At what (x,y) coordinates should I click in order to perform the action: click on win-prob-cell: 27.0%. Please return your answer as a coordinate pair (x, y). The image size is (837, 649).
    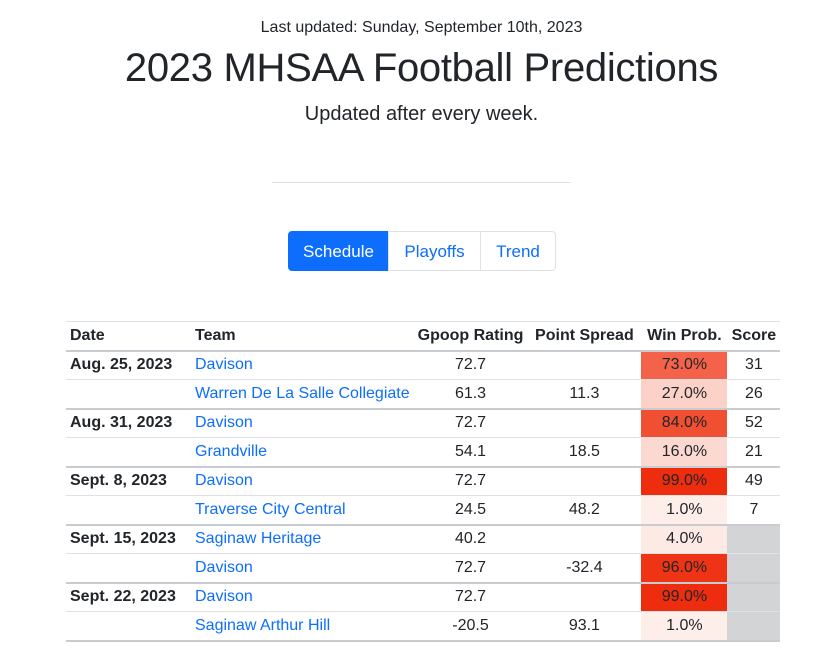
    Looking at the image, I should click on (684, 394).